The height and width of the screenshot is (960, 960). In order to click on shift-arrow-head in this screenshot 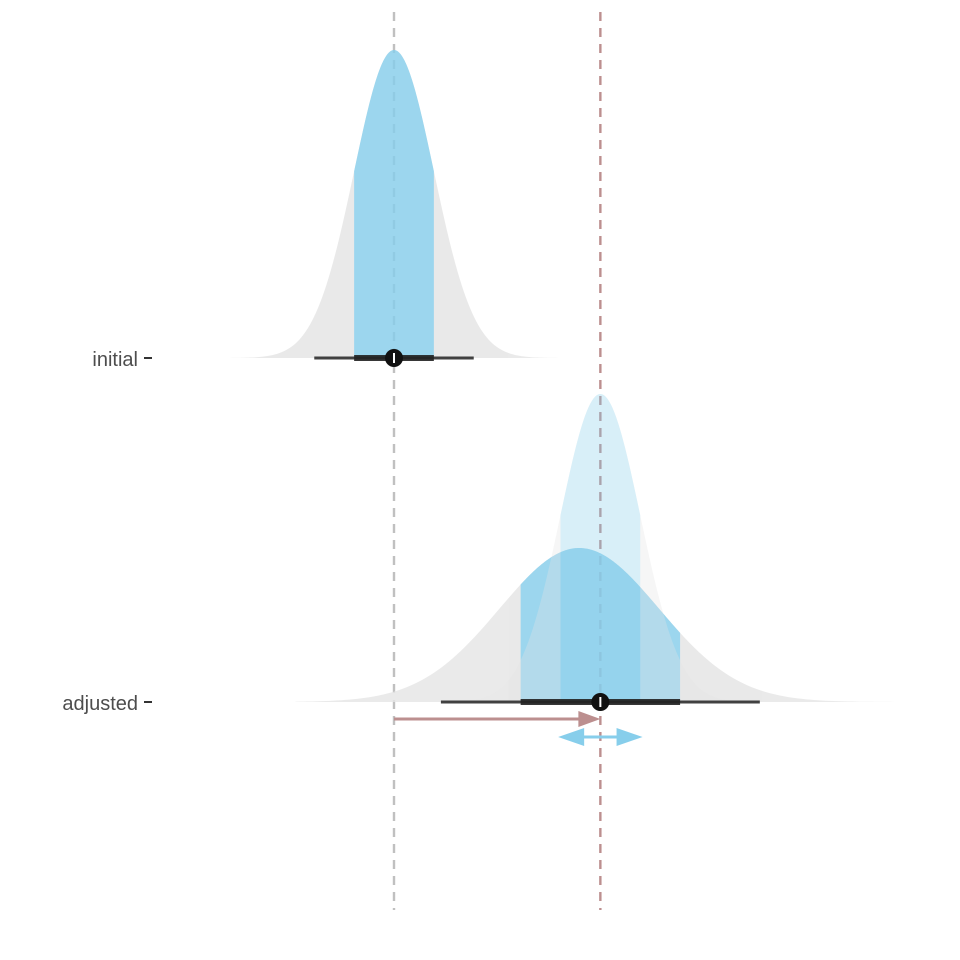, I will do `click(589, 719)`.